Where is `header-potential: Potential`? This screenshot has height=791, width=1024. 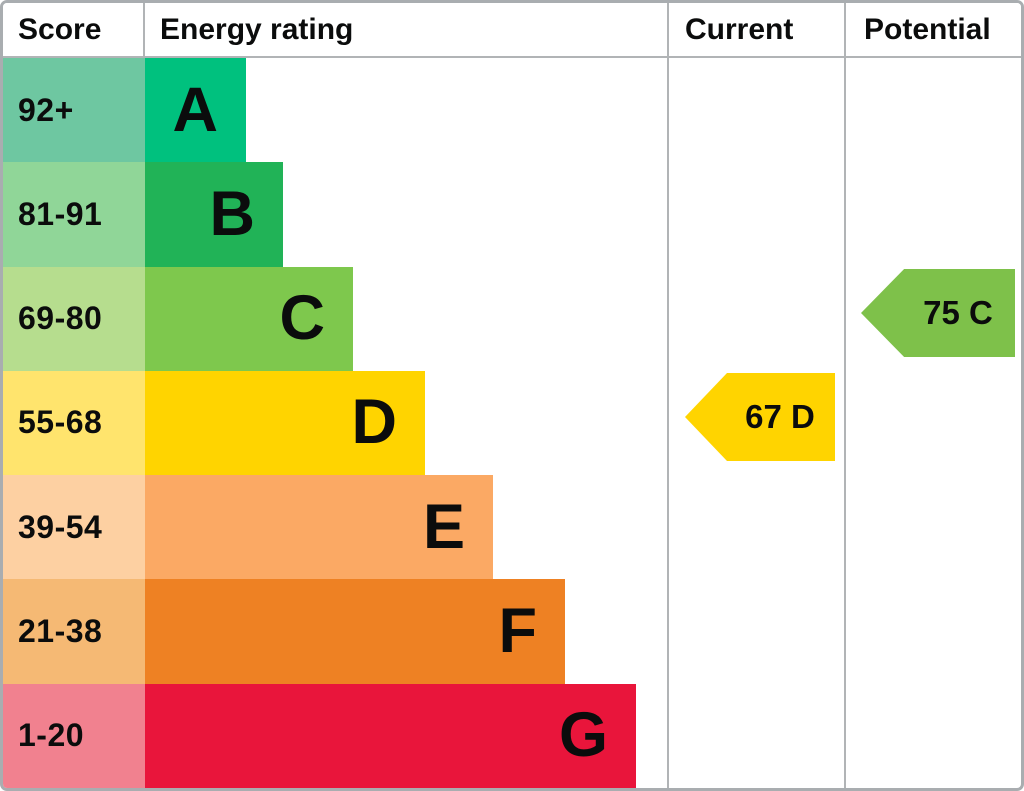 header-potential: Potential is located at coordinates (927, 29).